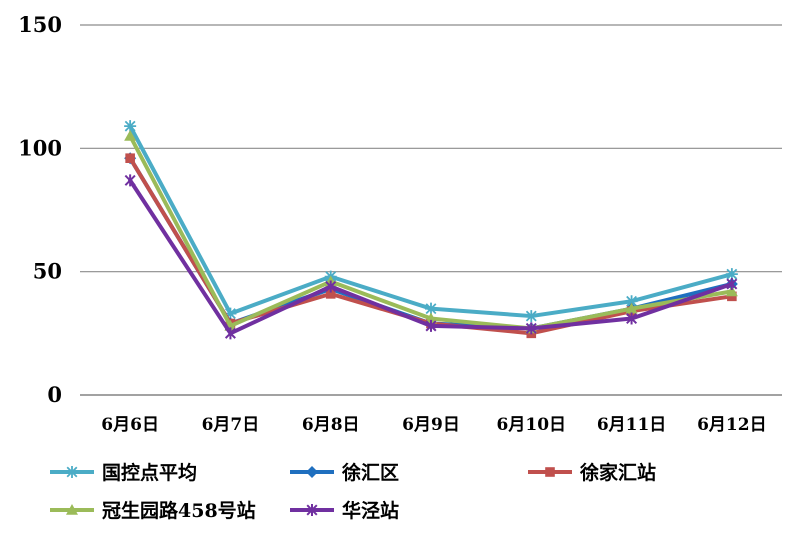  What do you see at coordinates (40, 147) in the screenshot?
I see `y-tick-label: 100` at bounding box center [40, 147].